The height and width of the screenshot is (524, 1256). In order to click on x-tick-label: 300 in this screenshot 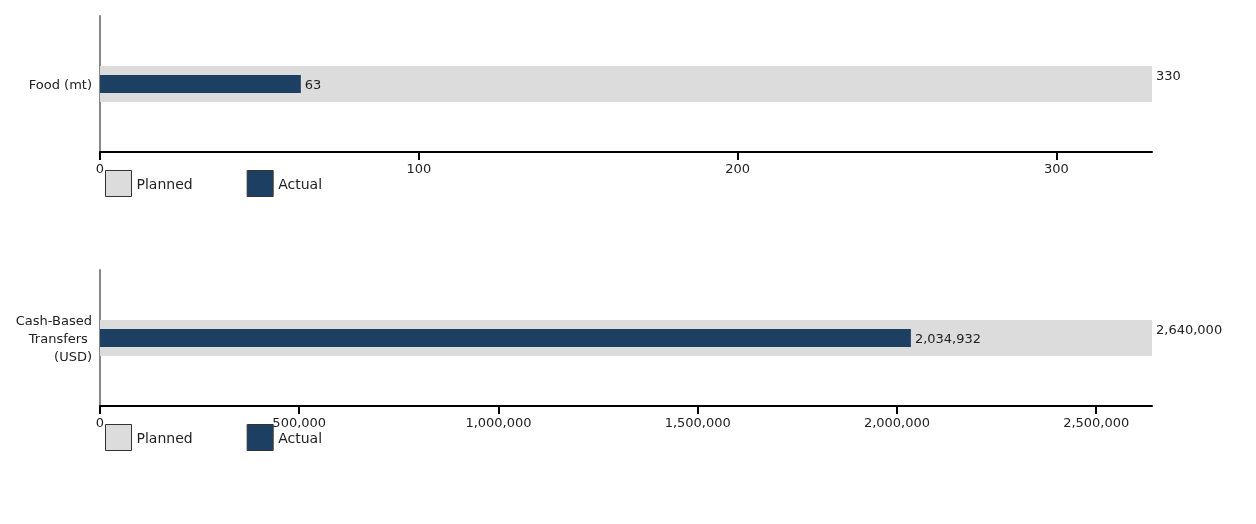, I will do `click(1056, 168)`.